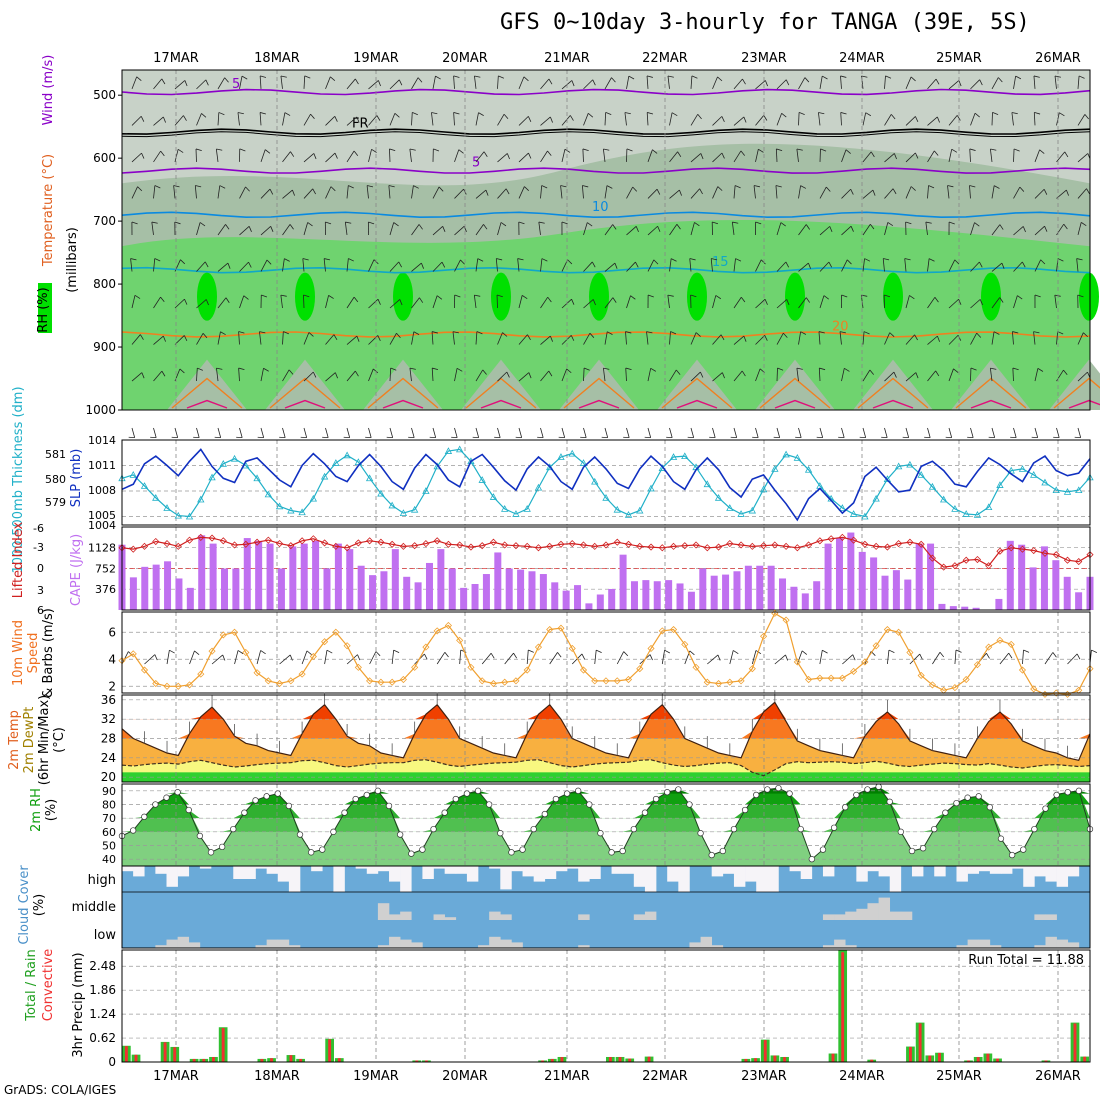 The width and height of the screenshot is (1100, 1100). I want to click on slp-line, so click(606, 485).